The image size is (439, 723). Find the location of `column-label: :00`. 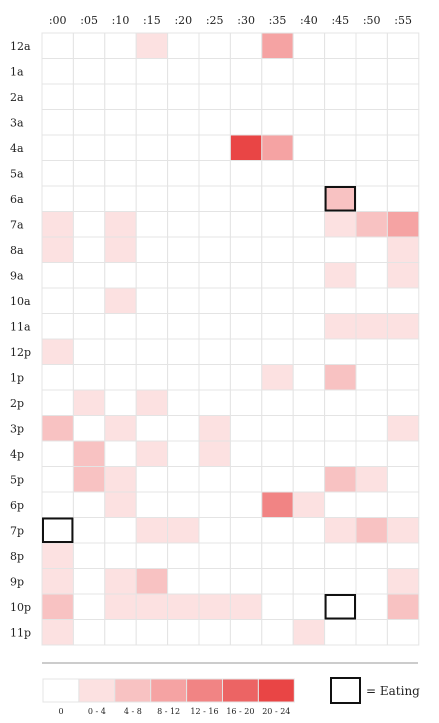

column-label: :00 is located at coordinates (58, 20).